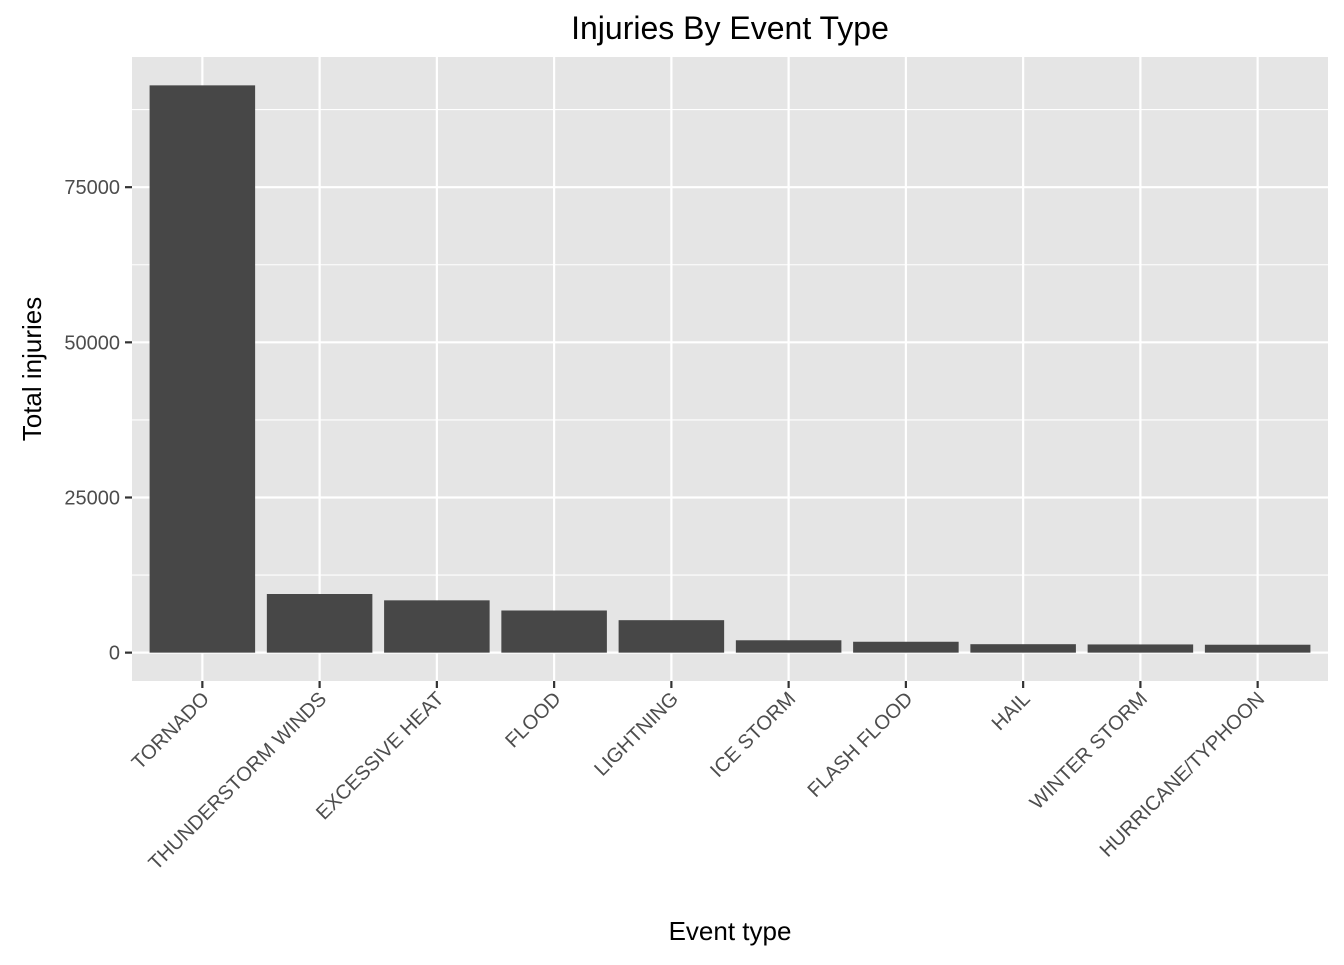 This screenshot has height=965, width=1344. I want to click on x-tick-label: HAIL, so click(1011, 711).